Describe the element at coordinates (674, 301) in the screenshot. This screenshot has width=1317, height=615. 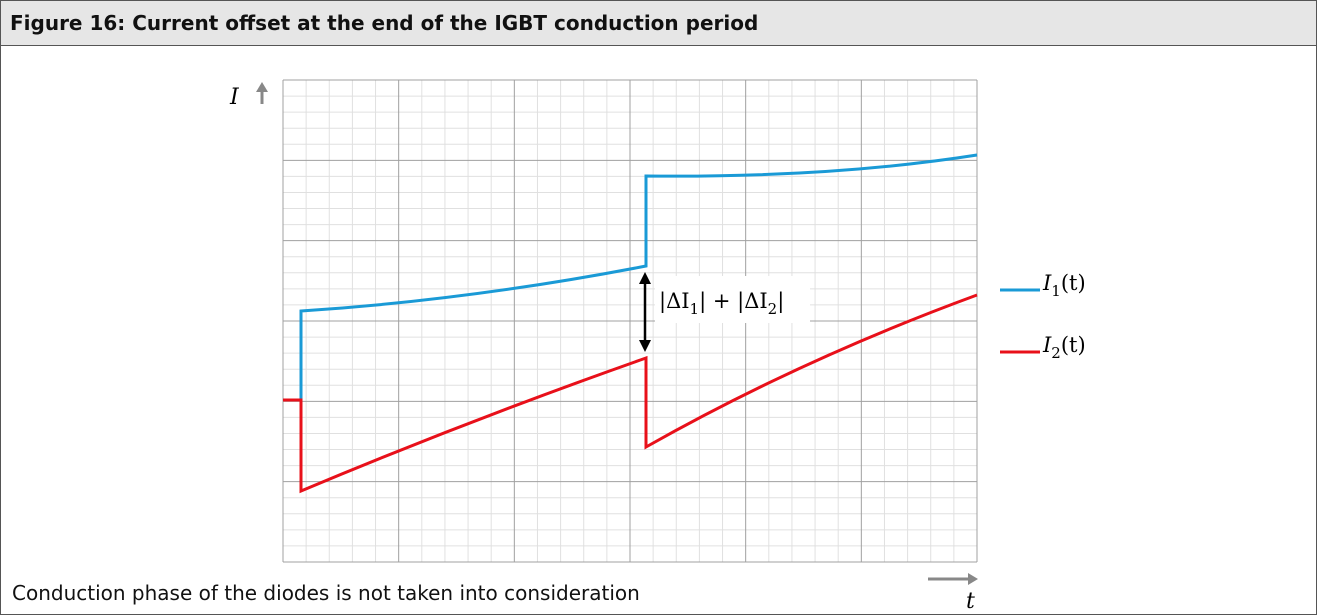
I see `annotation-part: |ΔI` at that location.